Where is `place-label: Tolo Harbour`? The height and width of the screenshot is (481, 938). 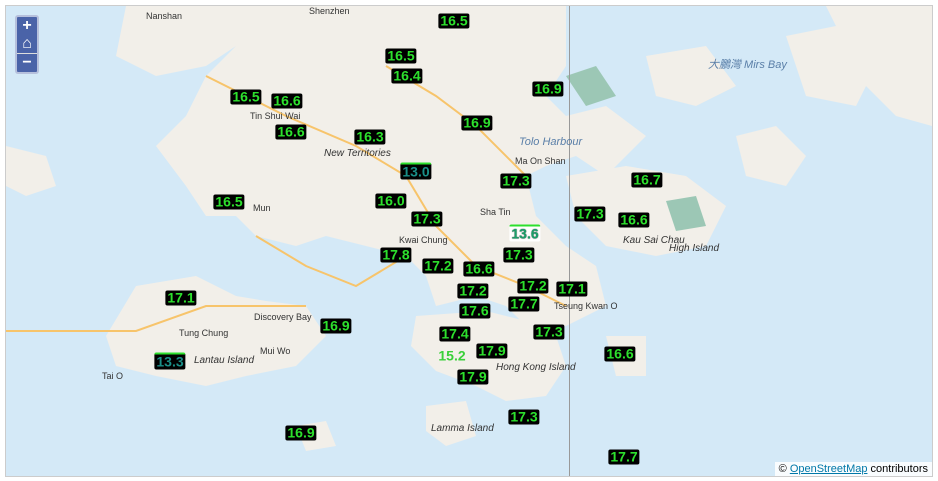
place-label: Tolo Harbour is located at coordinates (551, 142).